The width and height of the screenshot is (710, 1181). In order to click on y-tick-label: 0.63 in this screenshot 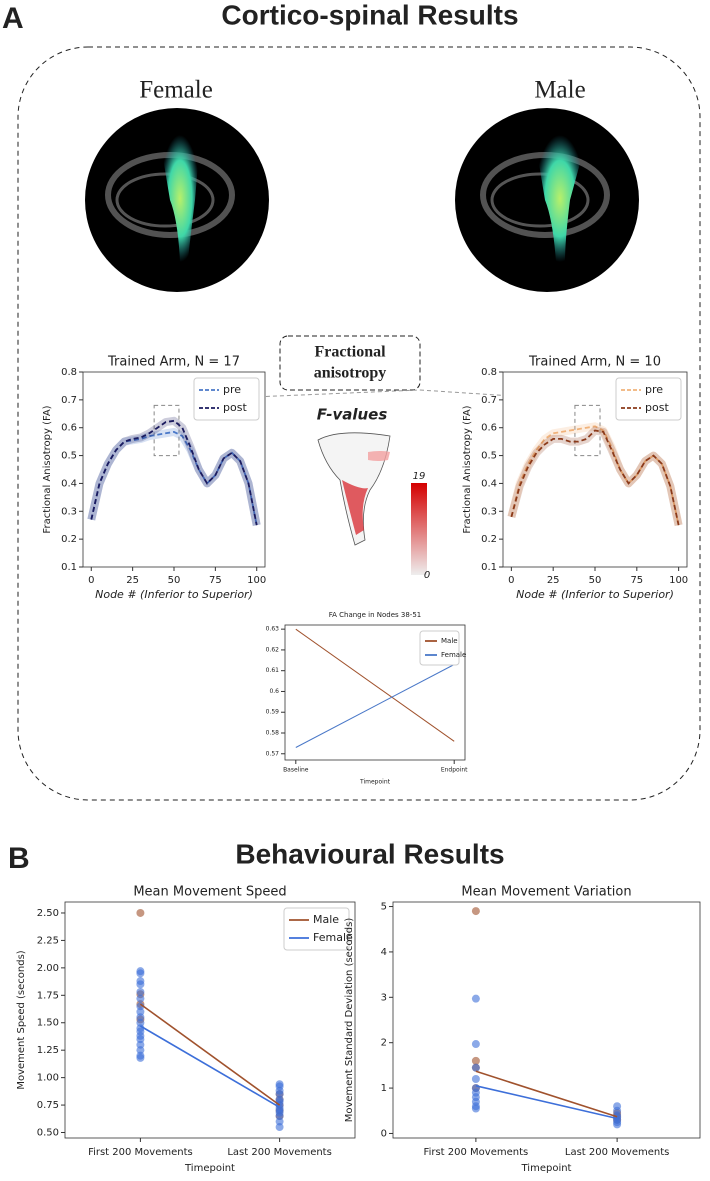, I will do `click(273, 629)`.